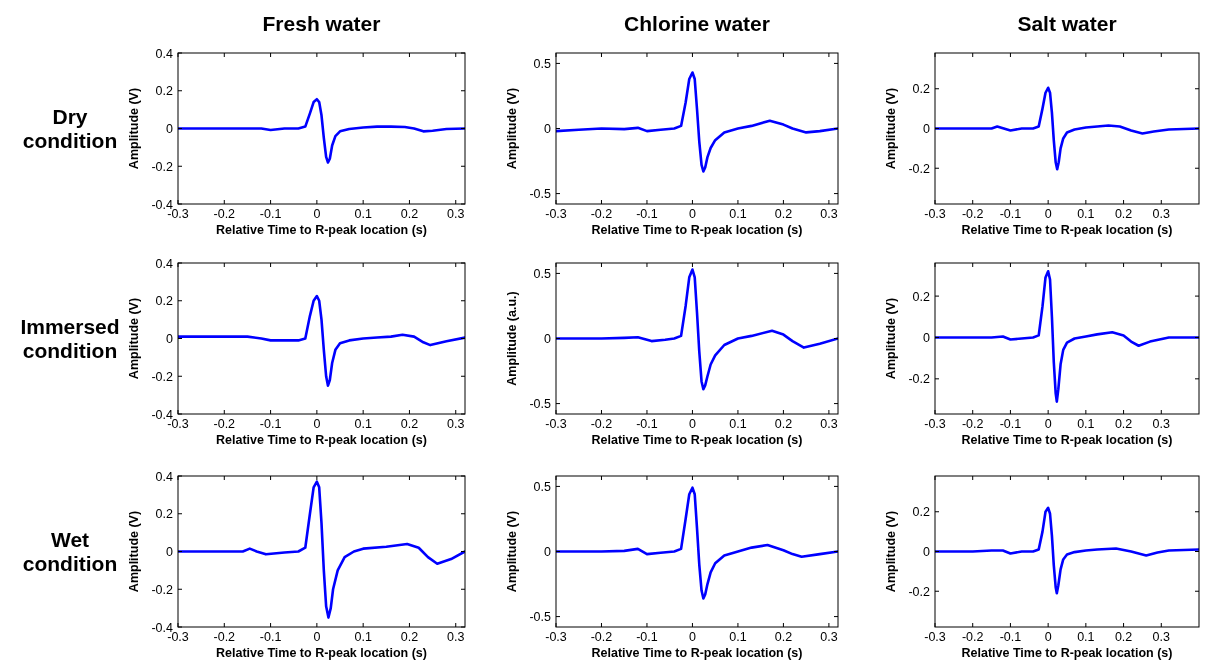  I want to click on chart-title: Salt water, so click(1067, 23).